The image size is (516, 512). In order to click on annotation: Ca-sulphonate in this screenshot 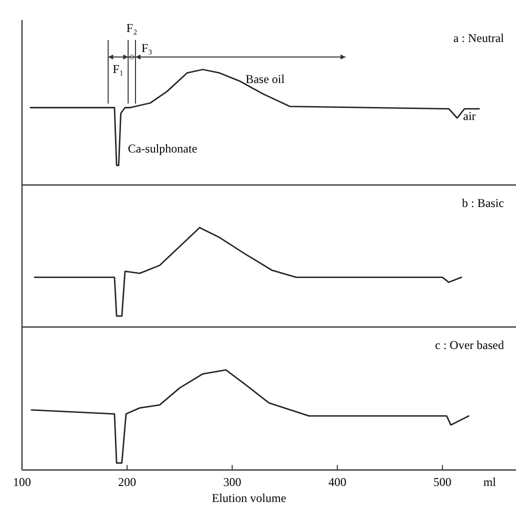, I will do `click(163, 148)`.